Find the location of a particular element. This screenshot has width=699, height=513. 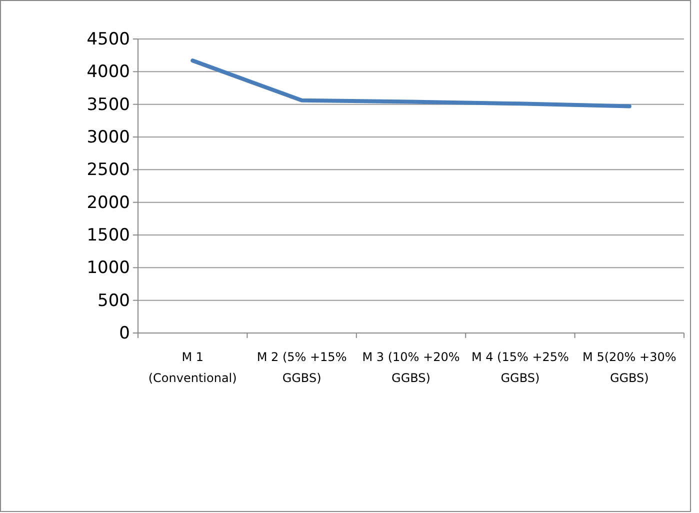

y-tick-label: 0 is located at coordinates (124, 333).